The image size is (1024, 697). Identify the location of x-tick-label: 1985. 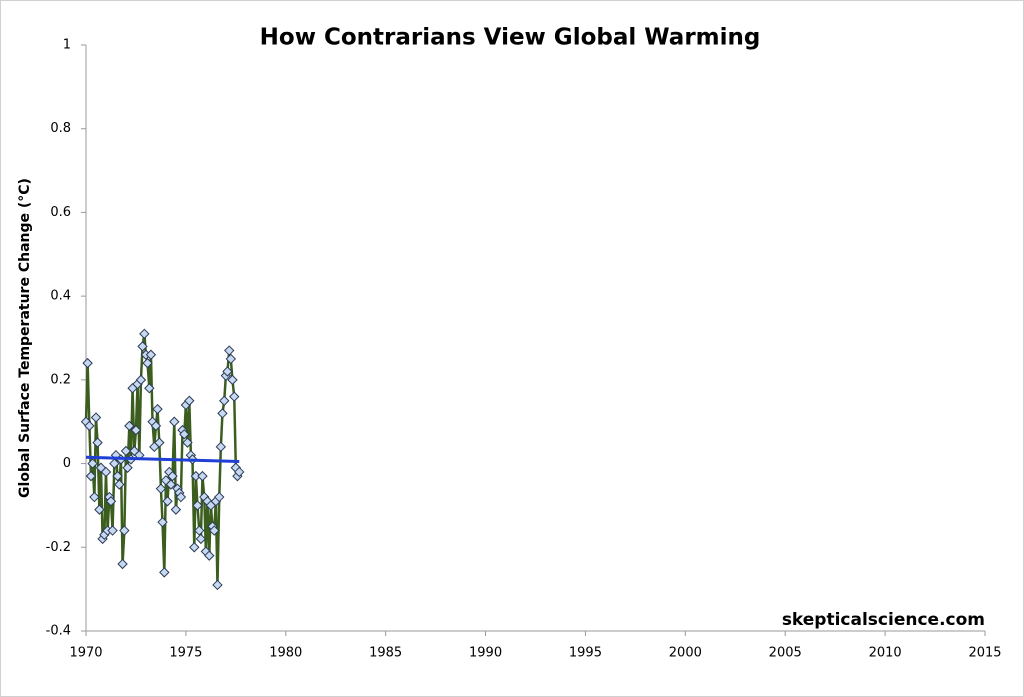
(385, 653).